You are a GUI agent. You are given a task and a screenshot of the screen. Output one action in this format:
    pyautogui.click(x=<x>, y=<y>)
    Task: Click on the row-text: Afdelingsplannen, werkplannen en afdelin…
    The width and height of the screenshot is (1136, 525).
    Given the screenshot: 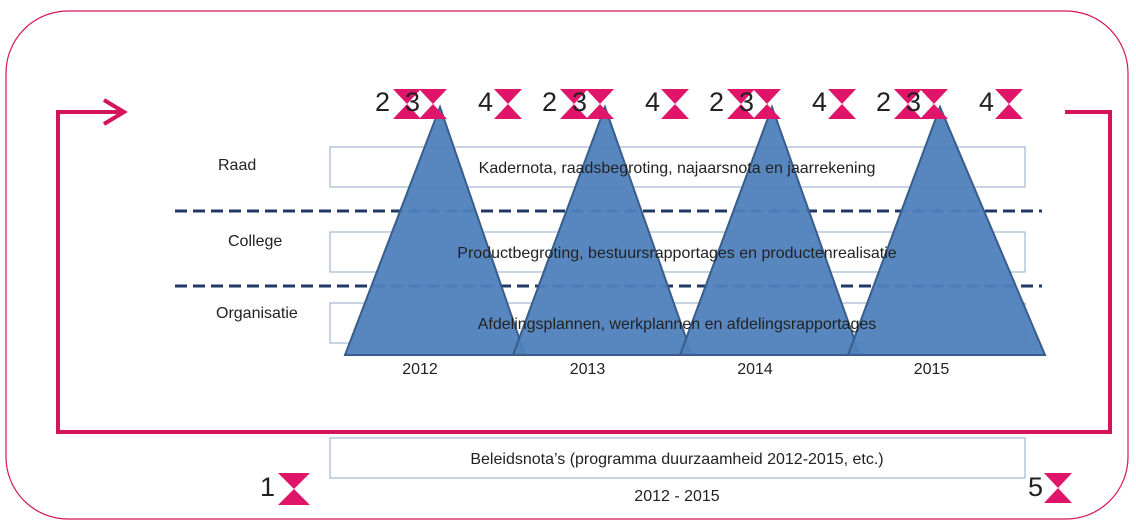 What is the action you would take?
    pyautogui.click(x=677, y=324)
    